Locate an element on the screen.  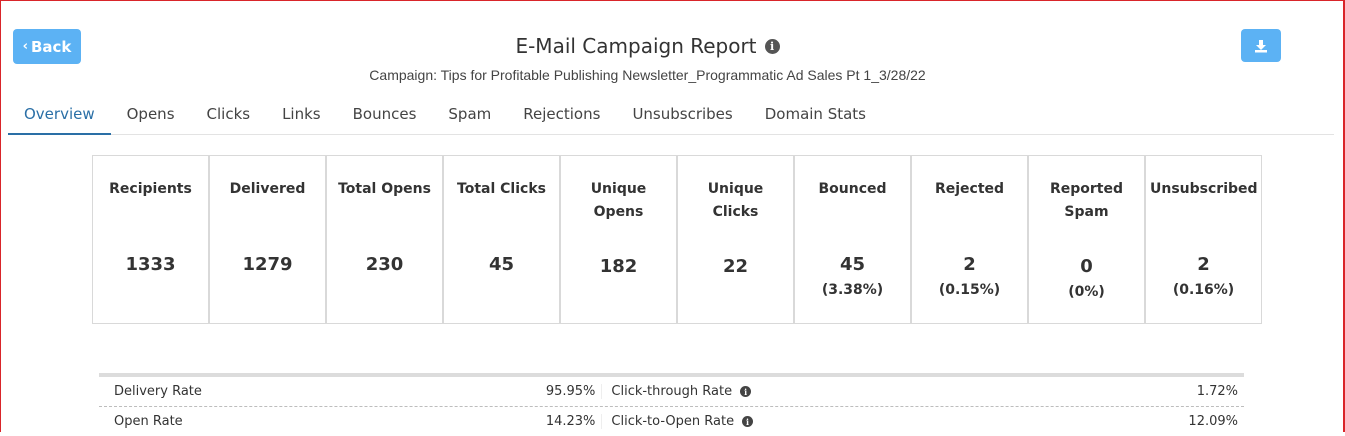
stat-percent: (0.15%) is located at coordinates (969, 290).